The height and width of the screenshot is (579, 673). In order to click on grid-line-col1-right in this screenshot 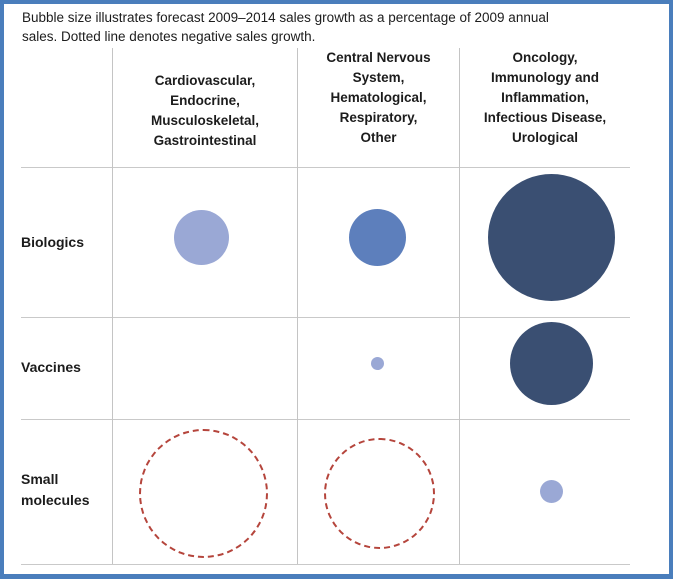, I will do `click(297, 306)`.